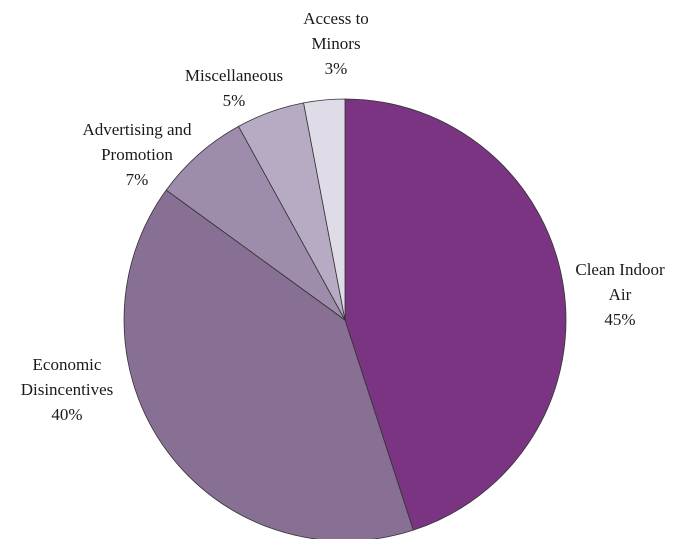  What do you see at coordinates (619, 319) in the screenshot?
I see `slice-value-label: 45%` at bounding box center [619, 319].